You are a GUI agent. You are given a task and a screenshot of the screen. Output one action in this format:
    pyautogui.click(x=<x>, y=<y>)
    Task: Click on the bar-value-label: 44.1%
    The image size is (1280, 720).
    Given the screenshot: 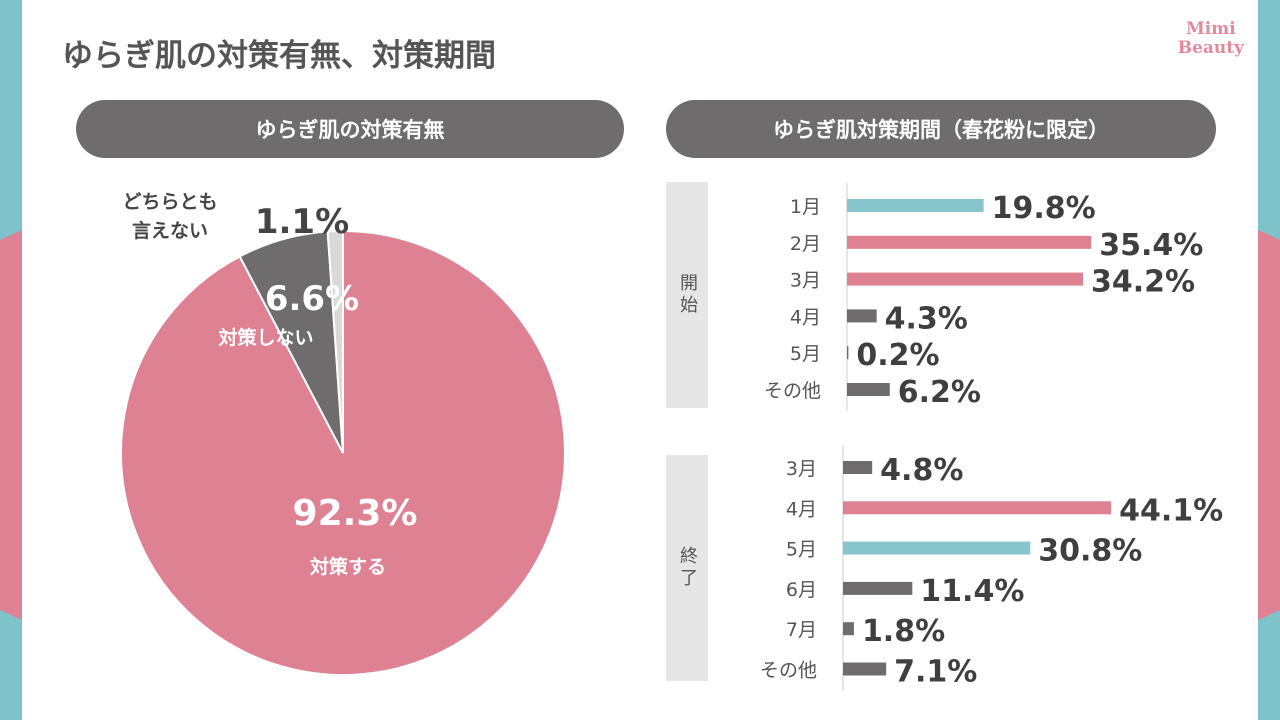 What is the action you would take?
    pyautogui.click(x=1171, y=510)
    